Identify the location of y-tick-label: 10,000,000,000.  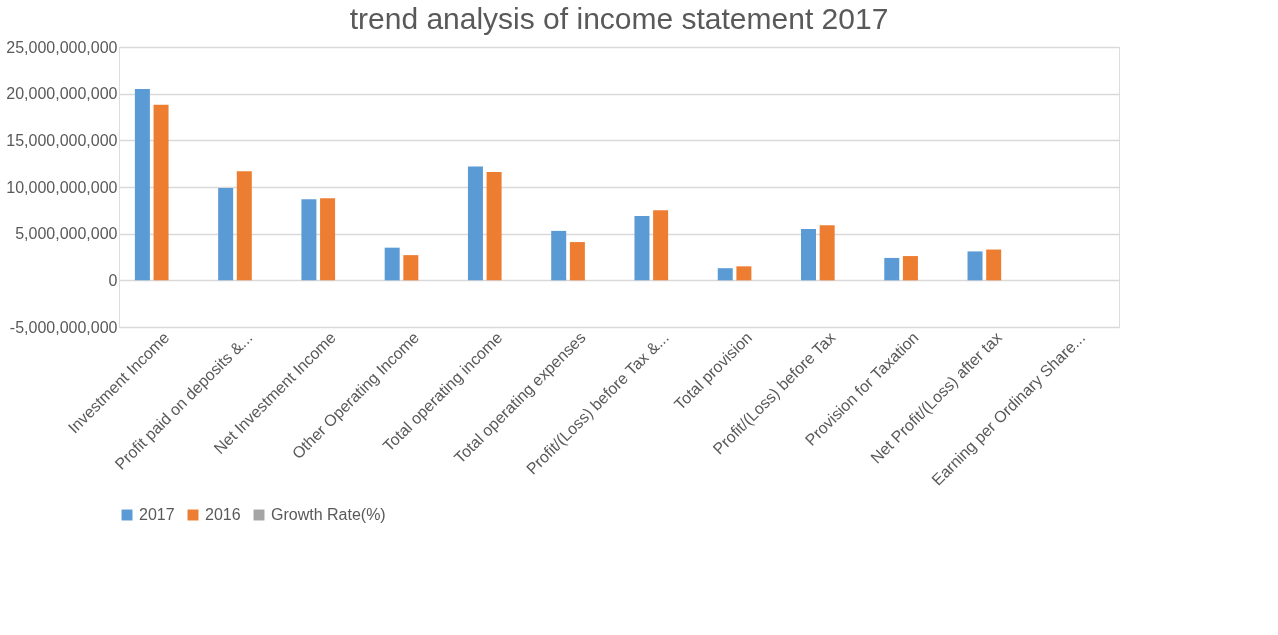
(62, 187).